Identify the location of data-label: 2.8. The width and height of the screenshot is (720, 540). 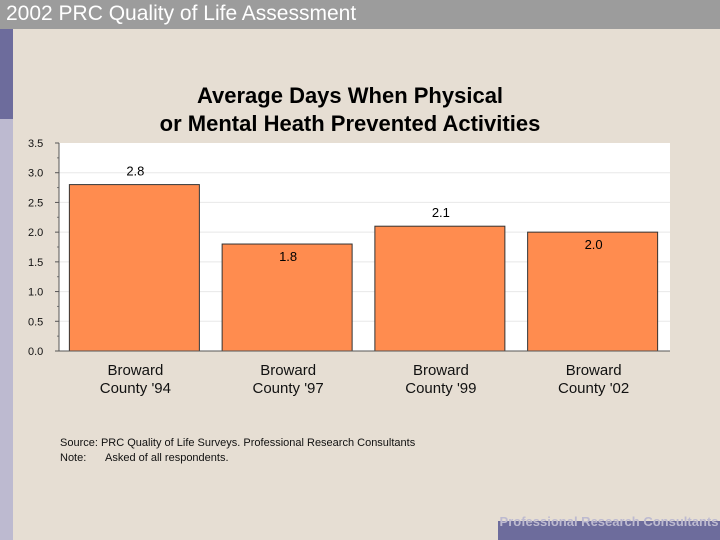
(135, 171).